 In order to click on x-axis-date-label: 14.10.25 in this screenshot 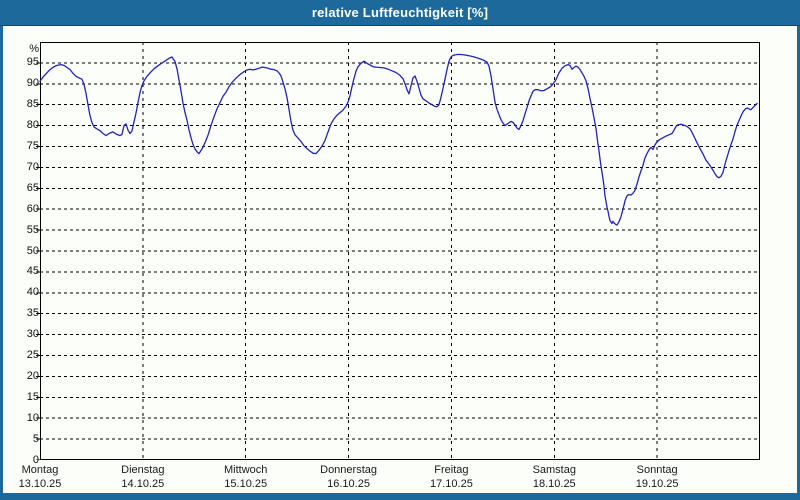, I will do `click(143, 484)`.